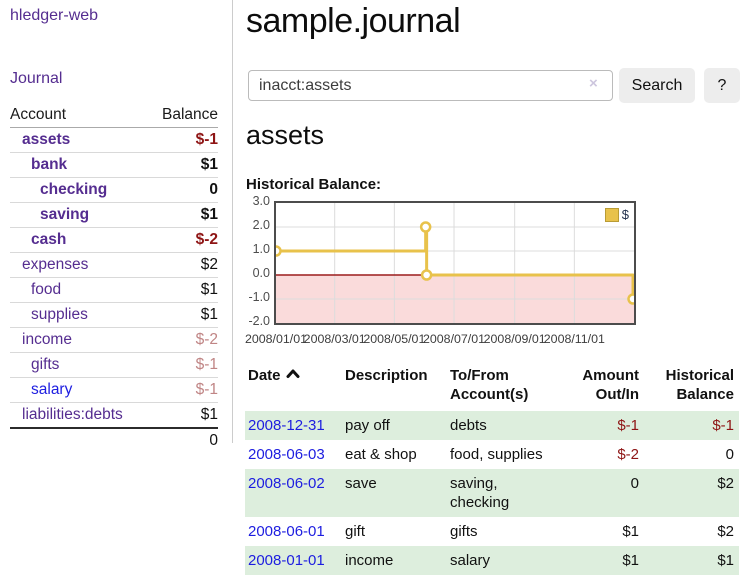  I want to click on register-row: 2008-01-01 income salary $1 $1, so click(492, 560).